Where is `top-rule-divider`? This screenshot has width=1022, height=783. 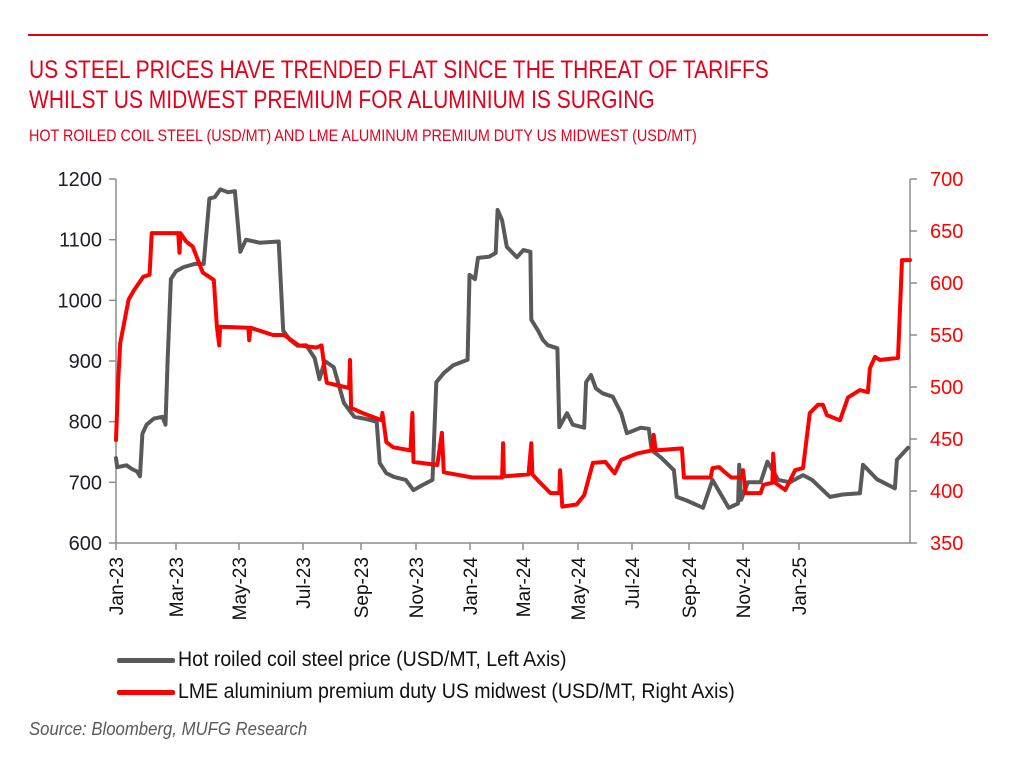
top-rule-divider is located at coordinates (508, 35).